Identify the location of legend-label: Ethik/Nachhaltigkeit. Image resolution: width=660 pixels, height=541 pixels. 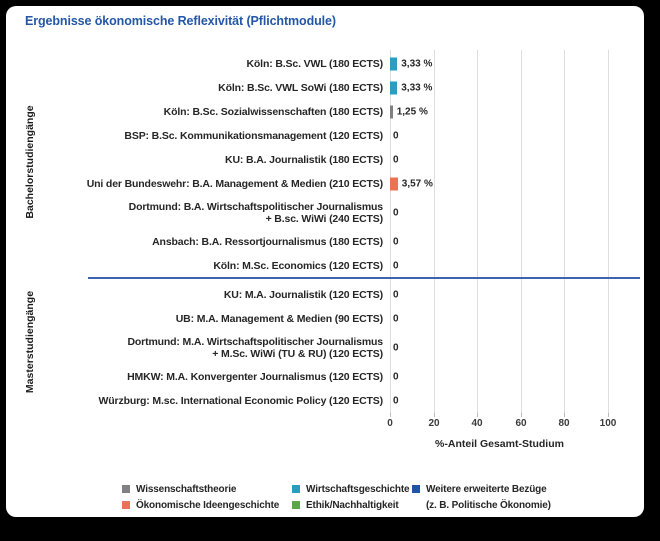
(352, 505).